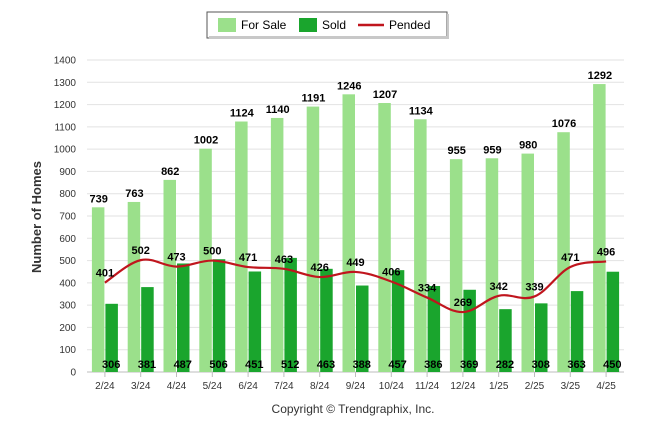 The height and width of the screenshot is (434, 646). I want to click on label-pended-9-24: 449, so click(355, 263).